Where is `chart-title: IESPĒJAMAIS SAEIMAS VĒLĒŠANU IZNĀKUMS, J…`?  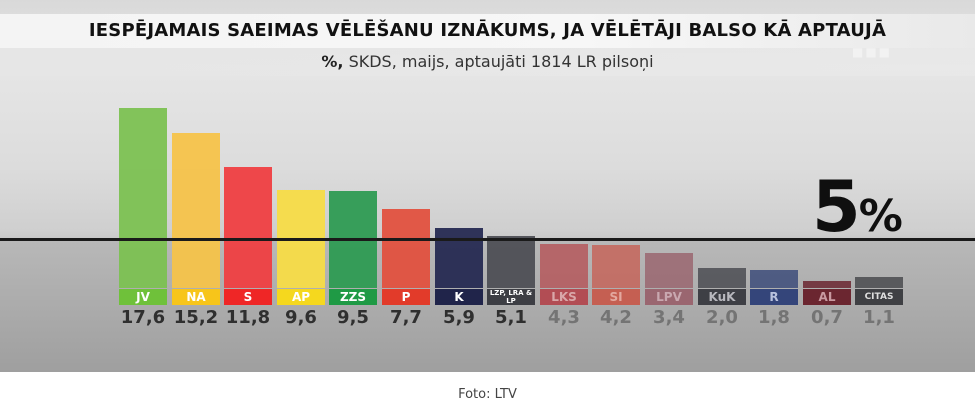 chart-title: IESPĒJAMAIS SAEIMAS VĒLĒŠANU IZNĀKUMS, J… is located at coordinates (487, 30).